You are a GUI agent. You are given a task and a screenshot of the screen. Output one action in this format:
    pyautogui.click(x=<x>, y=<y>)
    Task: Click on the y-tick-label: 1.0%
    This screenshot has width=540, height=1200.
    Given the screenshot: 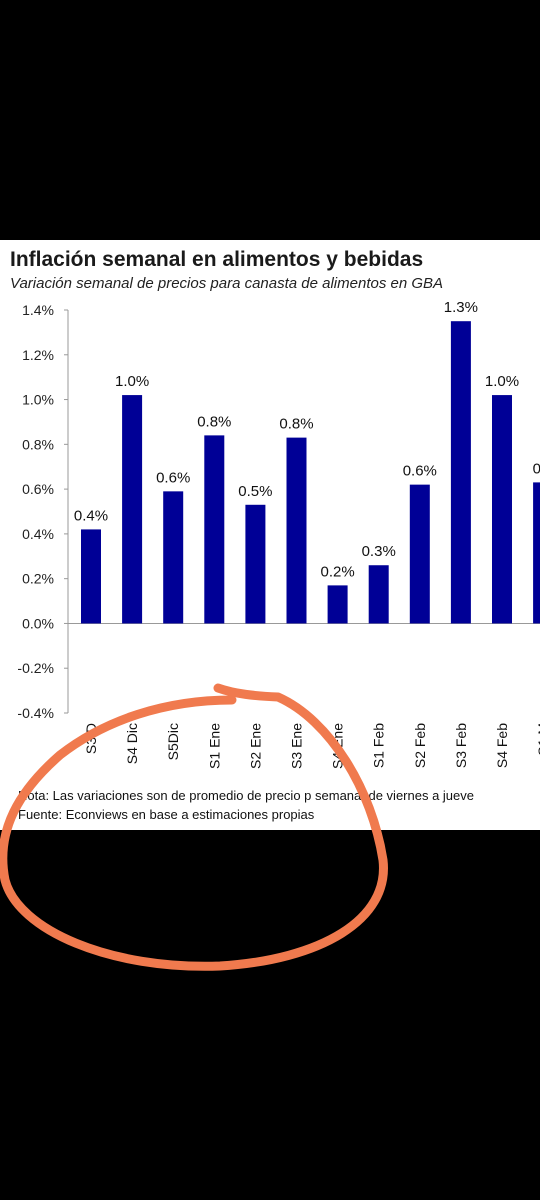 What is the action you would take?
    pyautogui.click(x=38, y=400)
    